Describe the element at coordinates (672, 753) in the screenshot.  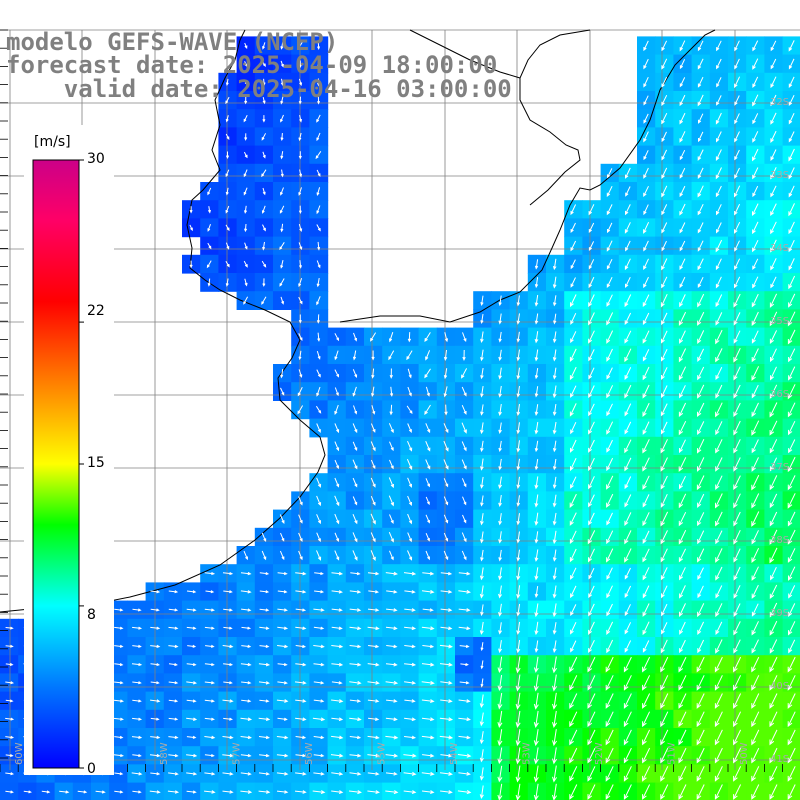
I see `longitude-label: 51W` at that location.